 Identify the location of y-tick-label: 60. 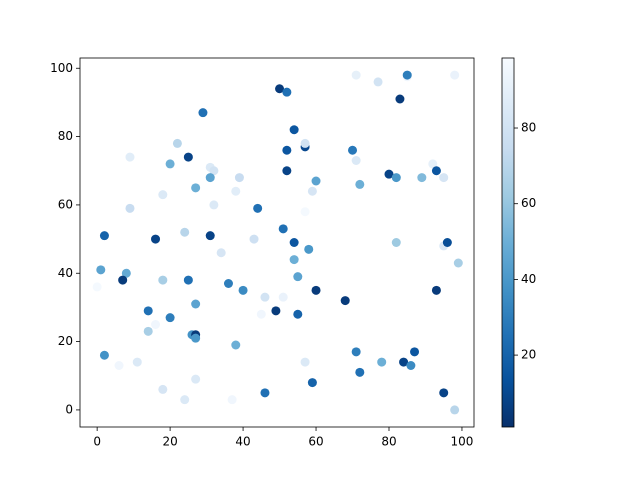
(65, 204).